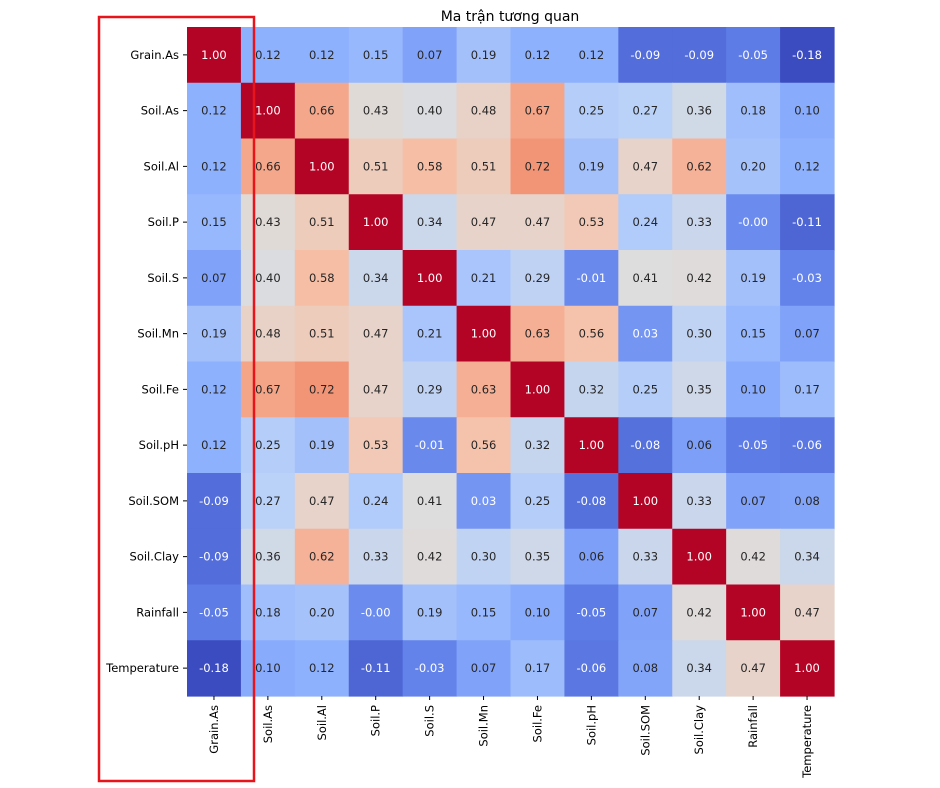 This screenshot has height=788, width=940. Describe the element at coordinates (163, 278) in the screenshot. I see `y-tick-label: Soil.S` at that location.